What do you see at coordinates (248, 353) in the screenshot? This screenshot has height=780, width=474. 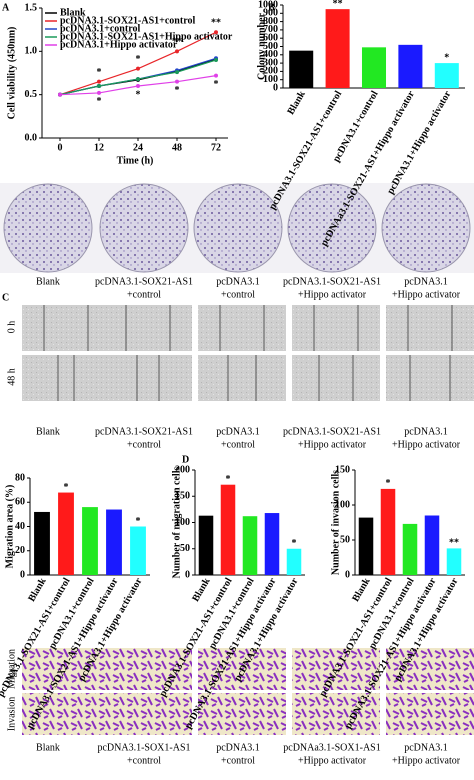 I see `wound-images` at bounding box center [248, 353].